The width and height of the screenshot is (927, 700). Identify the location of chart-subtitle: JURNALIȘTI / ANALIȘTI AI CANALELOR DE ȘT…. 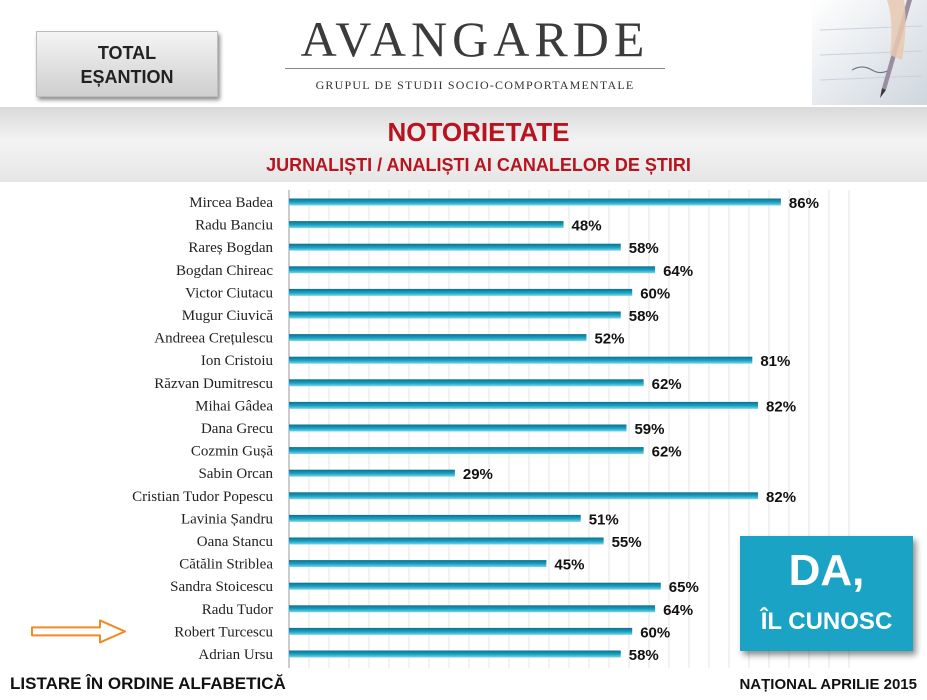
(478, 165).